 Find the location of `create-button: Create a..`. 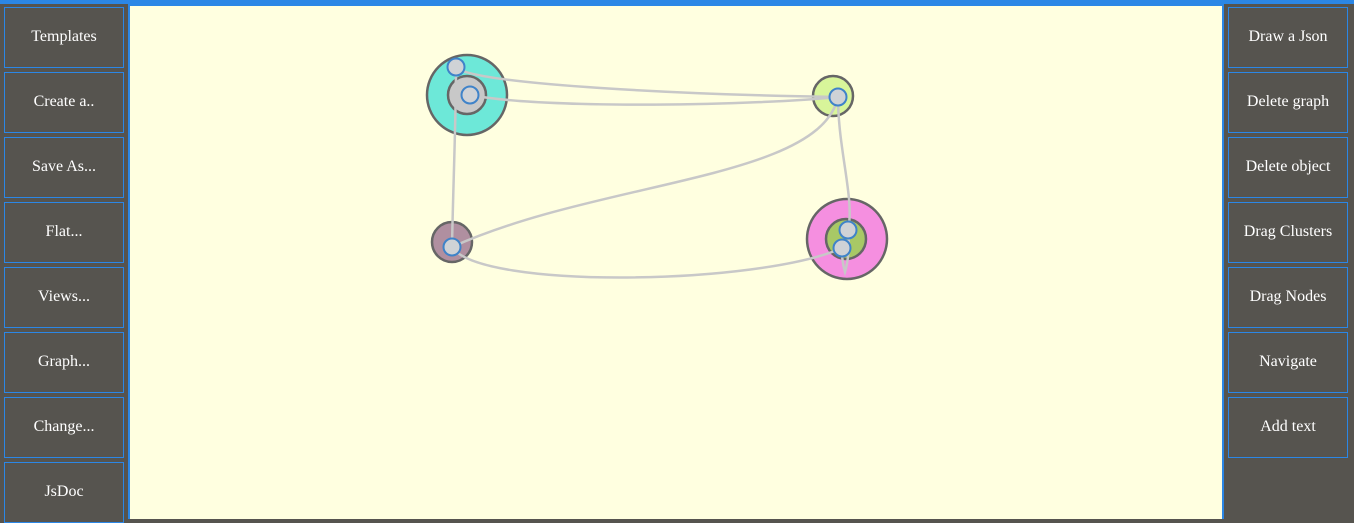

create-button: Create a.. is located at coordinates (64, 102).